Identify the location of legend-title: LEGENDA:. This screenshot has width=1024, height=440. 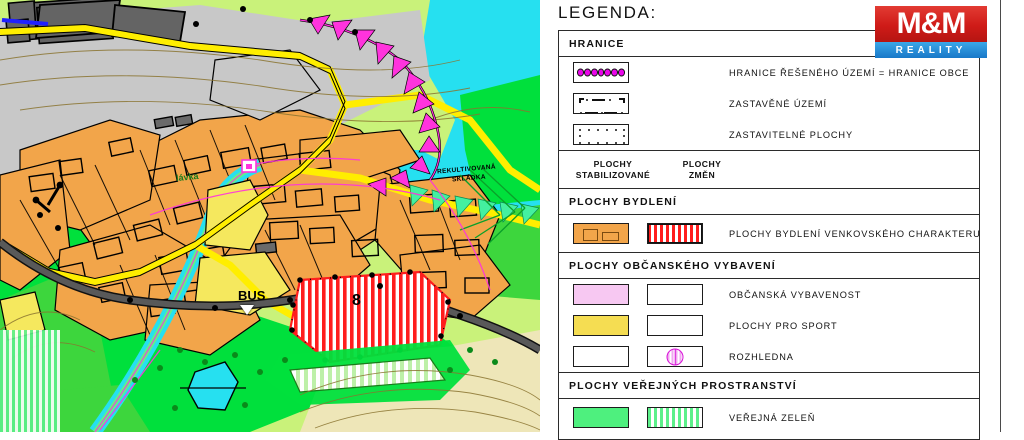
(607, 12).